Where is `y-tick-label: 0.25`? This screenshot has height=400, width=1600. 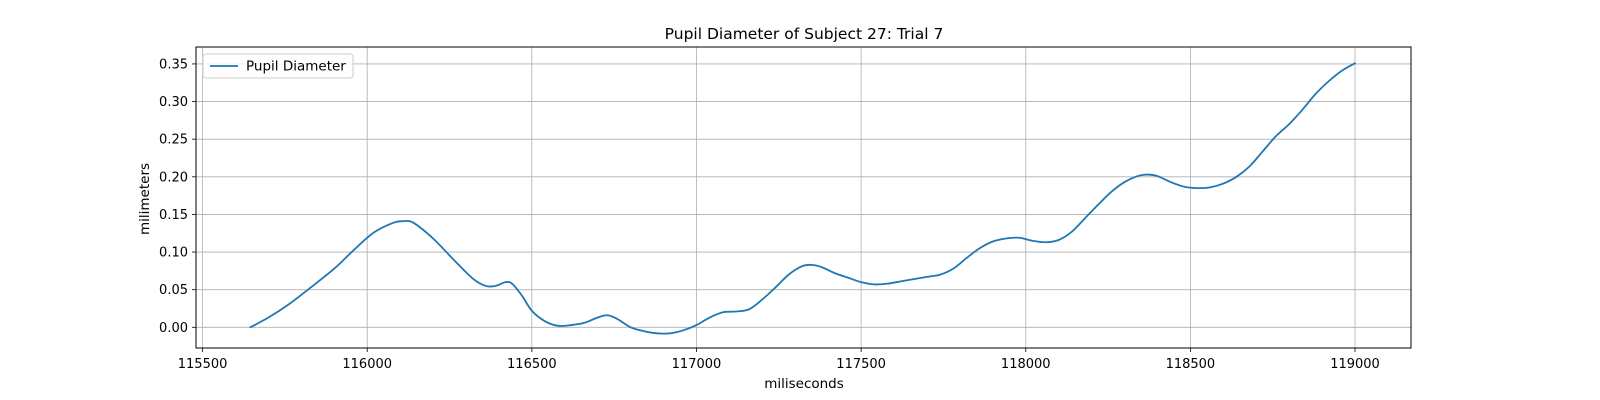
y-tick-label: 0.25 is located at coordinates (173, 140).